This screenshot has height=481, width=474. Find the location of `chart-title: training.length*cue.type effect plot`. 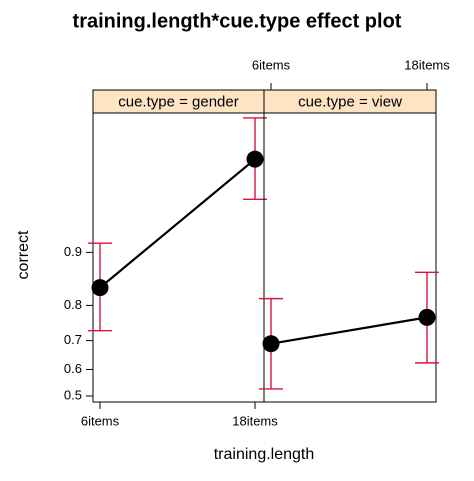

chart-title: training.length*cue.type effect plot is located at coordinates (237, 21).